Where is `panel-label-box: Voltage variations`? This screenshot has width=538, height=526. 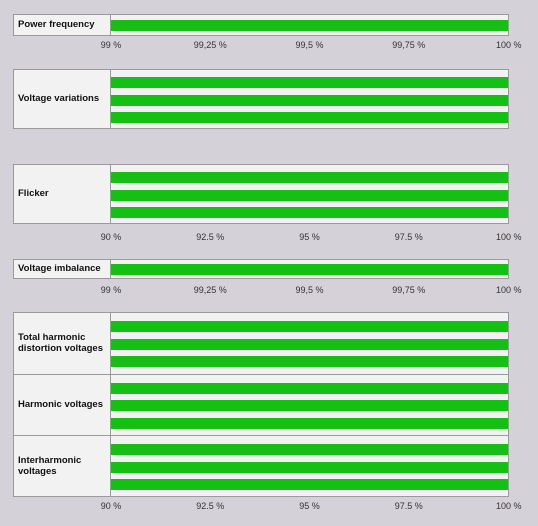 panel-label-box: Voltage variations is located at coordinates (62, 99).